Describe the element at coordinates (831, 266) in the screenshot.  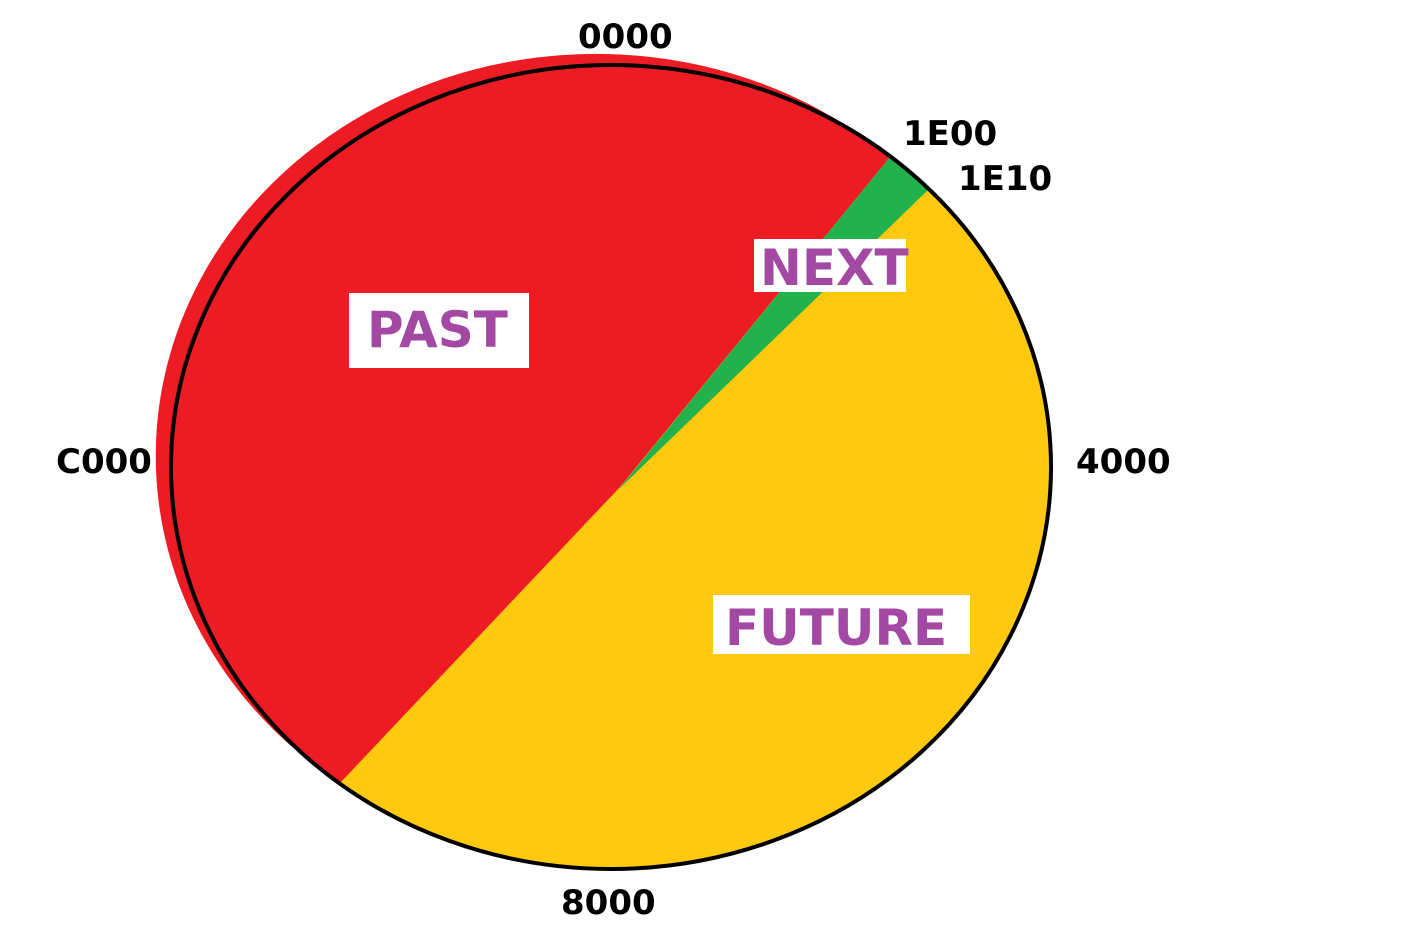
I see `next-label: NEXT` at that location.